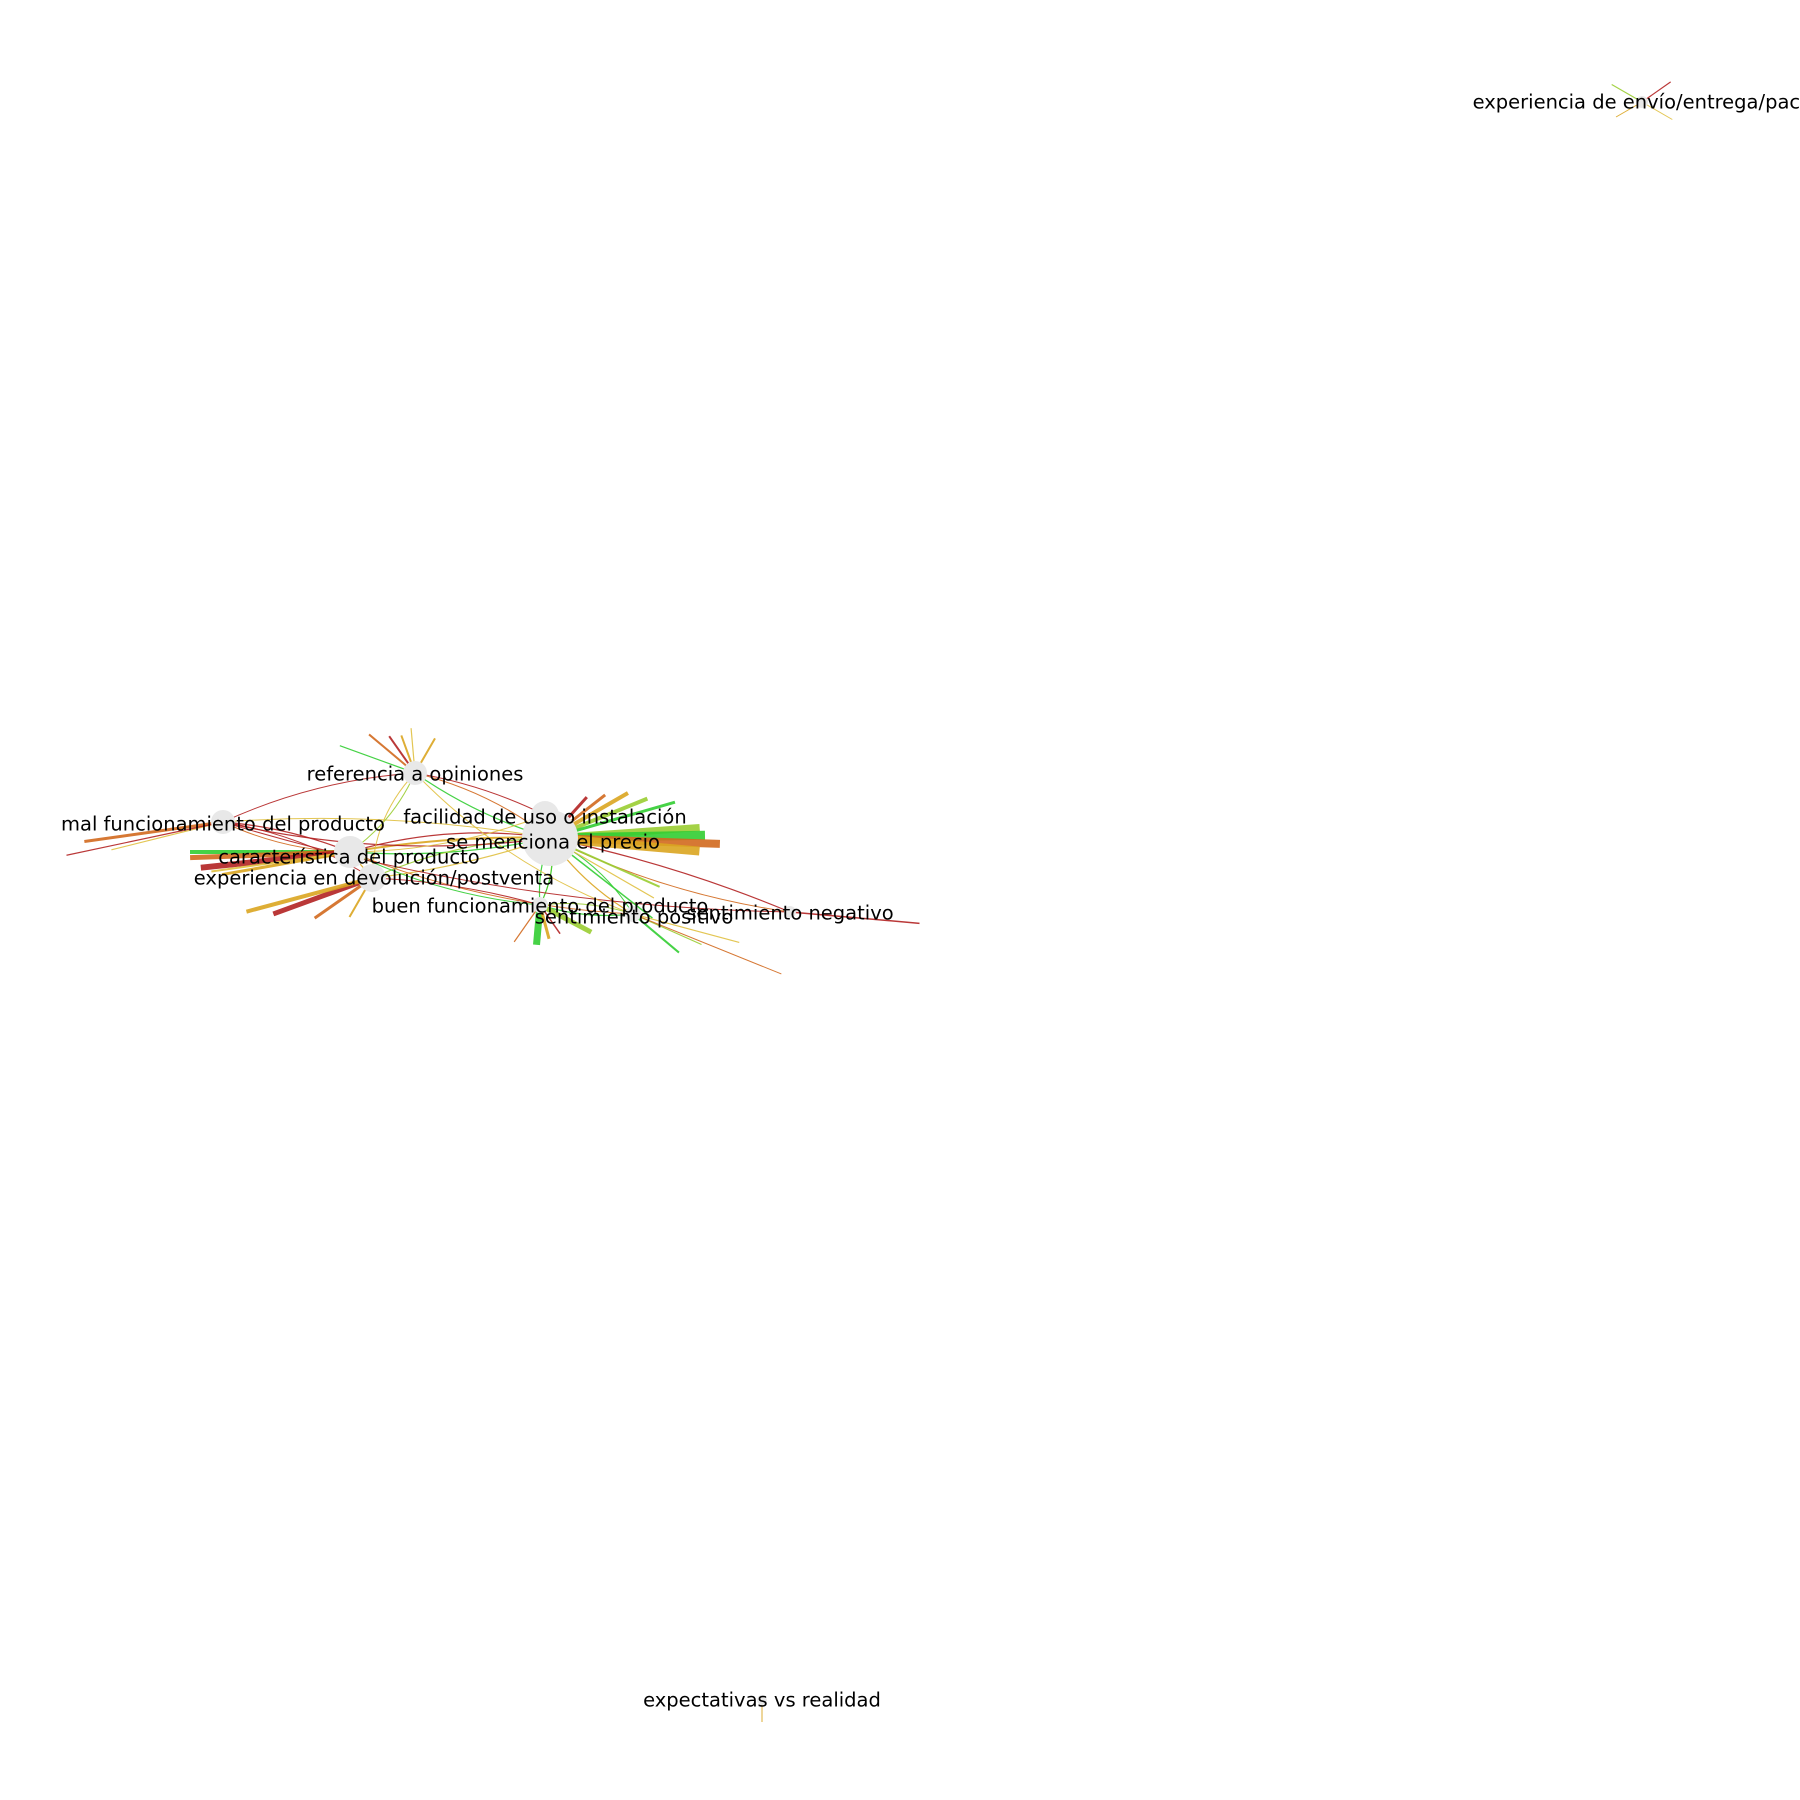 This screenshot has height=1800, width=1800. Describe the element at coordinates (586, 909) in the screenshot. I see `edge-buen-positivo` at that location.